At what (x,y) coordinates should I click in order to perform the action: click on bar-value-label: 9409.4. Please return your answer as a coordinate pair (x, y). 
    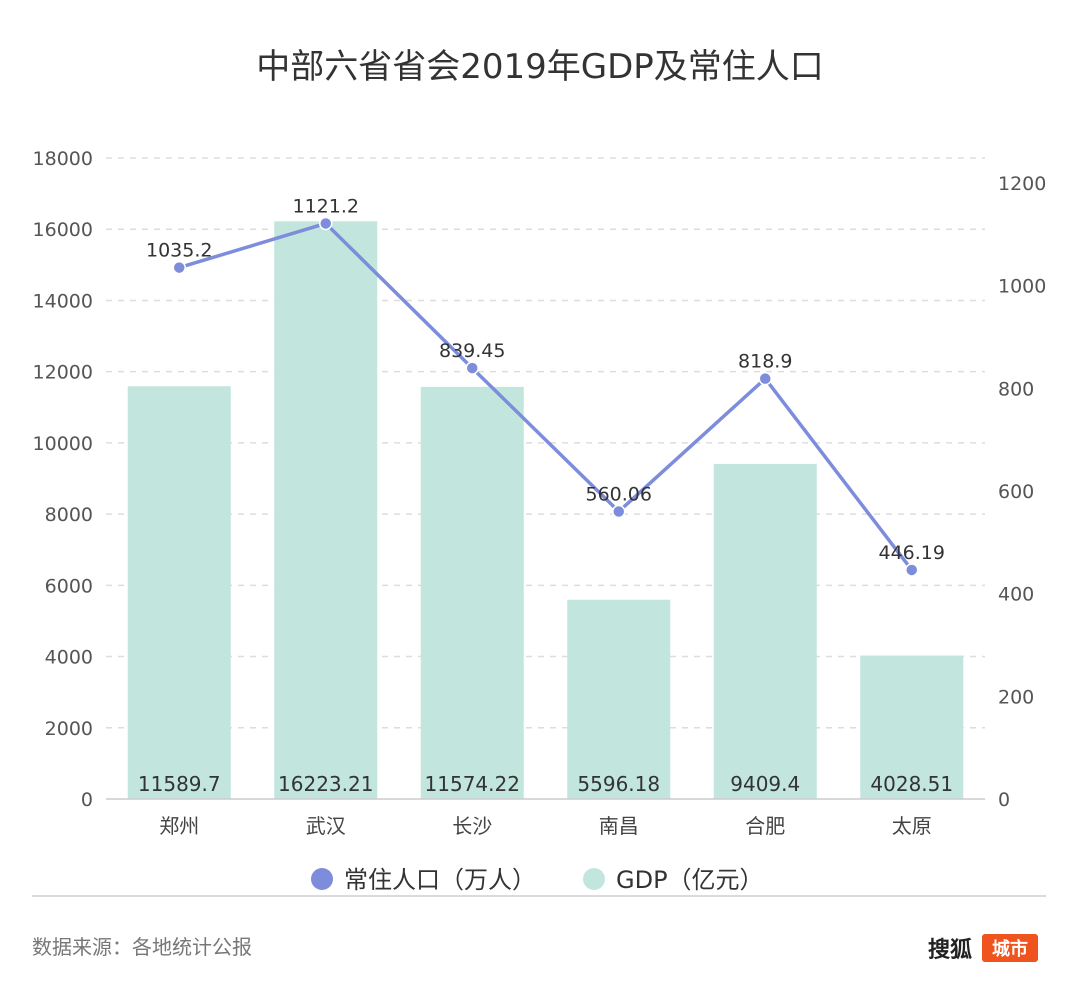
    Looking at the image, I should click on (765, 784).